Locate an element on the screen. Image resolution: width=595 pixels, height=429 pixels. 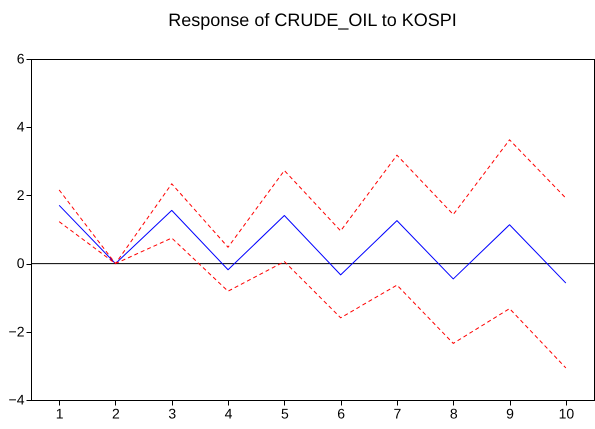
y-tick-label: 4 is located at coordinates (20, 126).